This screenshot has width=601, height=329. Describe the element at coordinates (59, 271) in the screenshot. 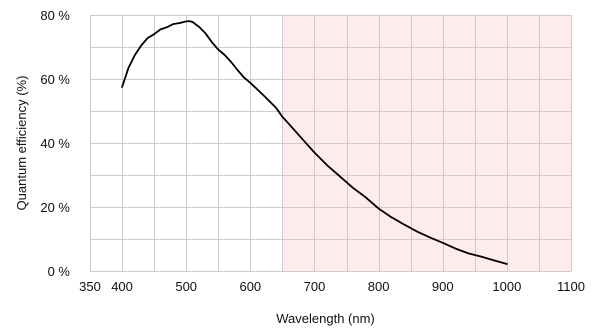

I see `y-tick-label: 0 %` at that location.